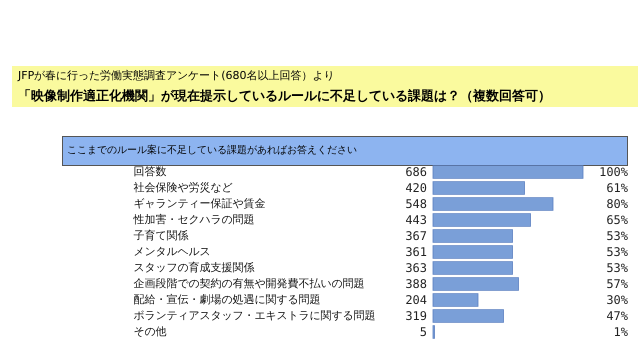 The width and height of the screenshot is (640, 360). I want to click on text: 420, so click(416, 188).